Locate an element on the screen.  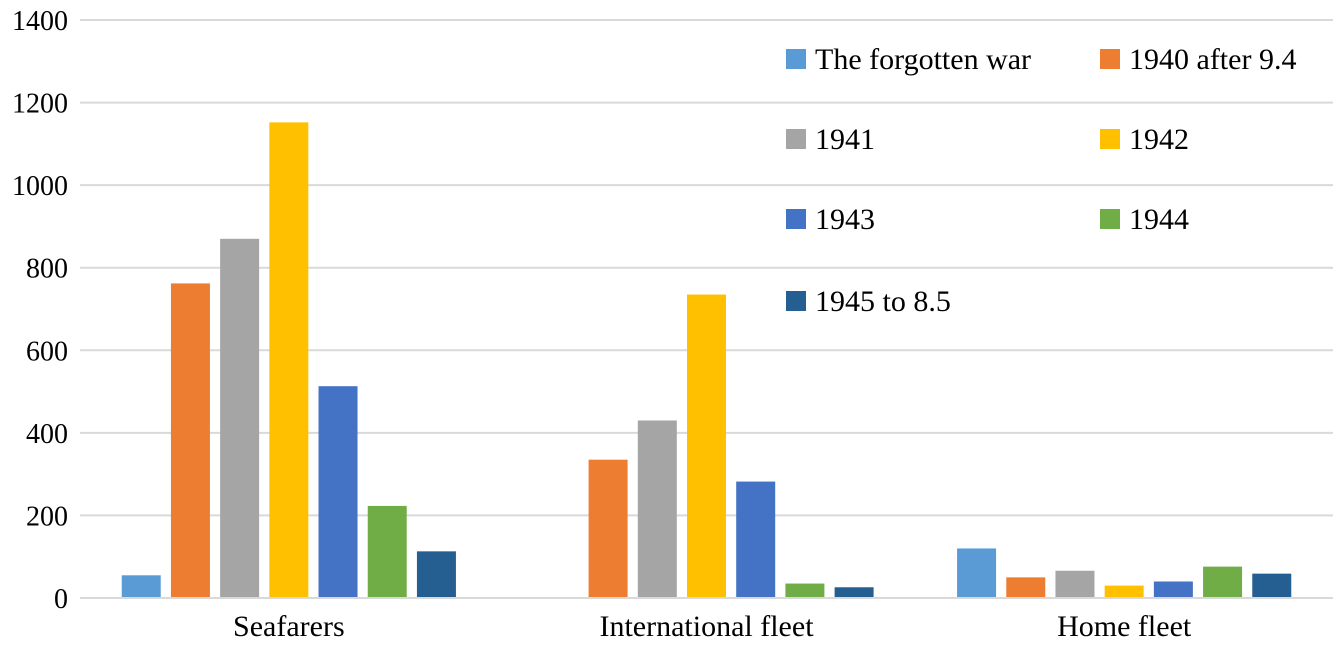
legend-item: 1942 is located at coordinates (1144, 139).